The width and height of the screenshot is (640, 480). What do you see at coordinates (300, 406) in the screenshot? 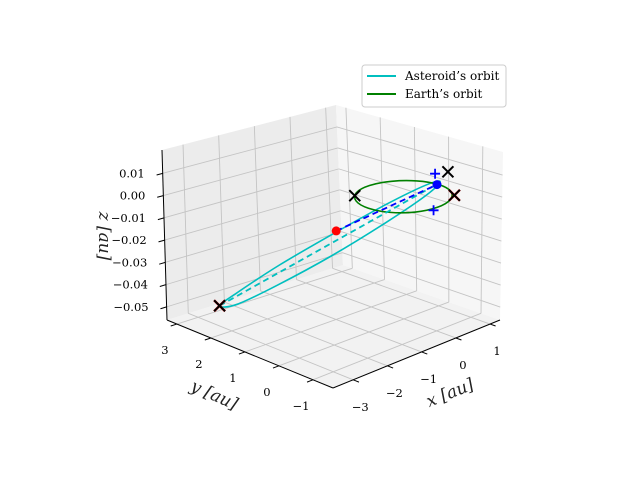
I see `y-tick-label: −1` at bounding box center [300, 406].